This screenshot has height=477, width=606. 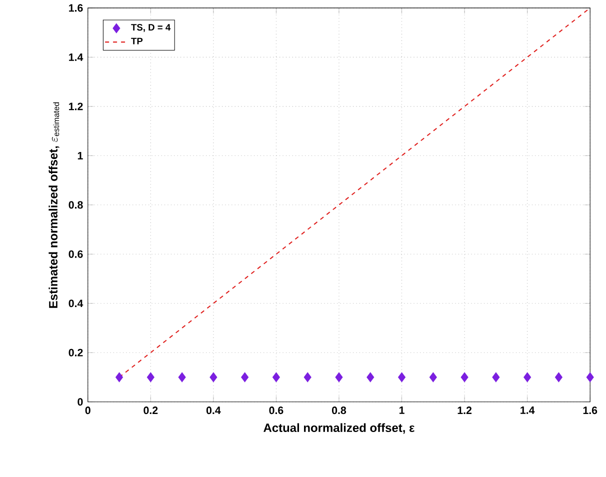 What do you see at coordinates (75, 205) in the screenshot?
I see `y-tick-label: 0.8` at bounding box center [75, 205].